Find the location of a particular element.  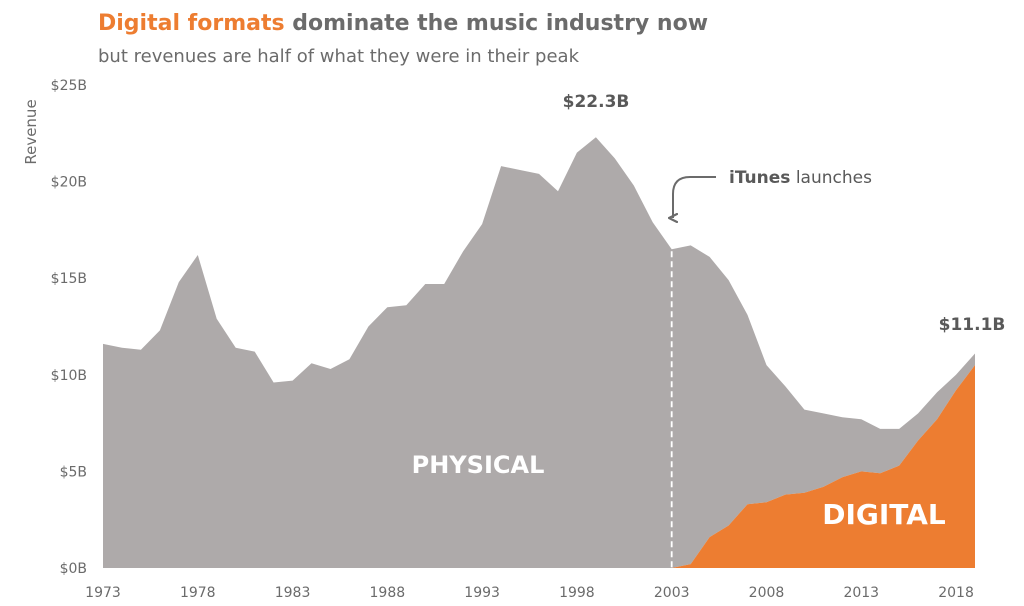

x-tick-label: 2018 is located at coordinates (956, 593).